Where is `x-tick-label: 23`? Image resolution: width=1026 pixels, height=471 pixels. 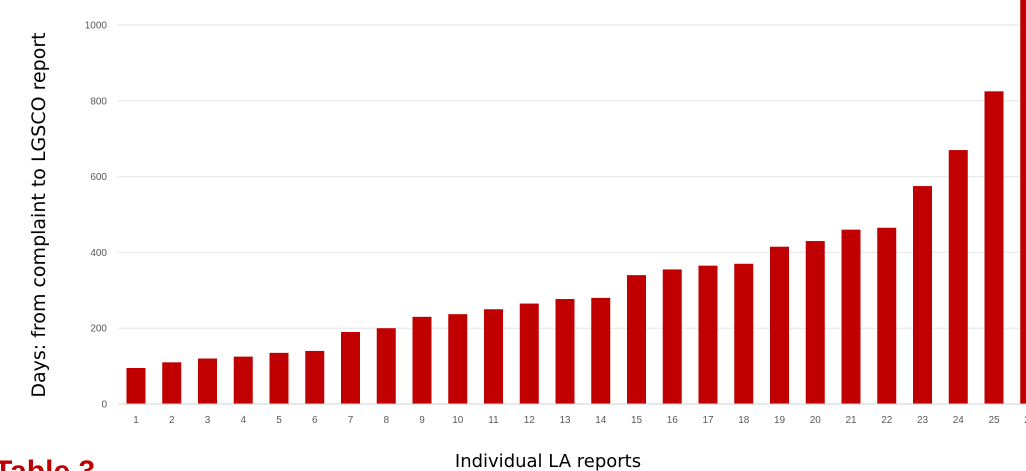
x-tick-label: 23 is located at coordinates (923, 420).